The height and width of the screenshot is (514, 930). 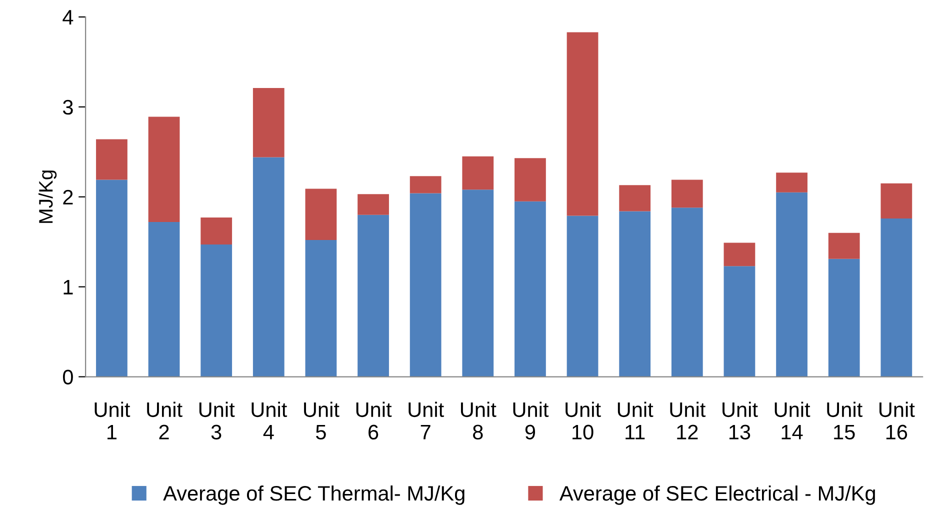 What do you see at coordinates (68, 287) in the screenshot?
I see `y-tick-label: 1` at bounding box center [68, 287].